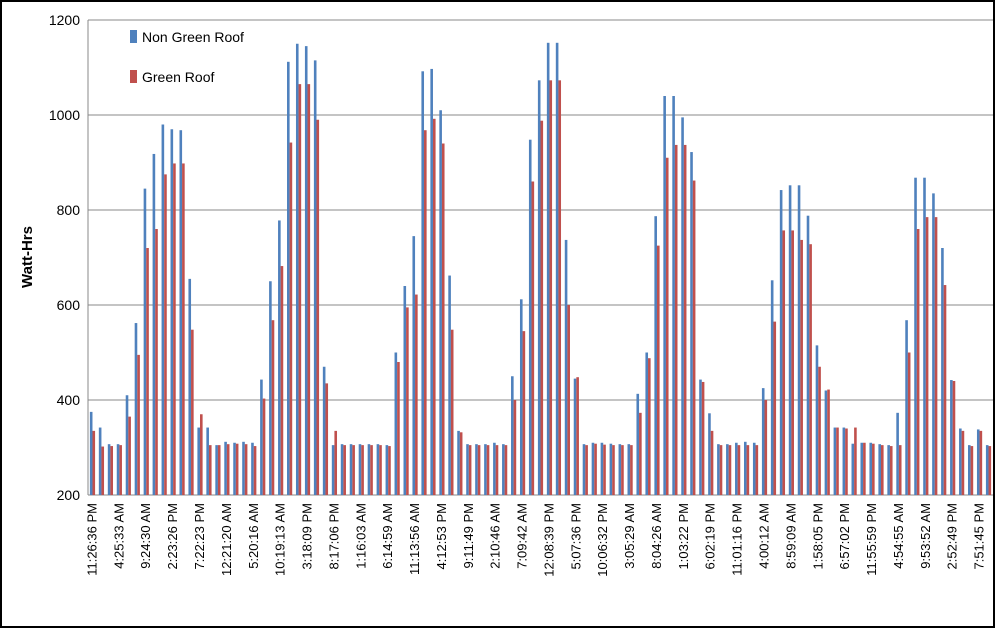  I want to click on x-tick-label: 7:51:45 PM, so click(979, 536).